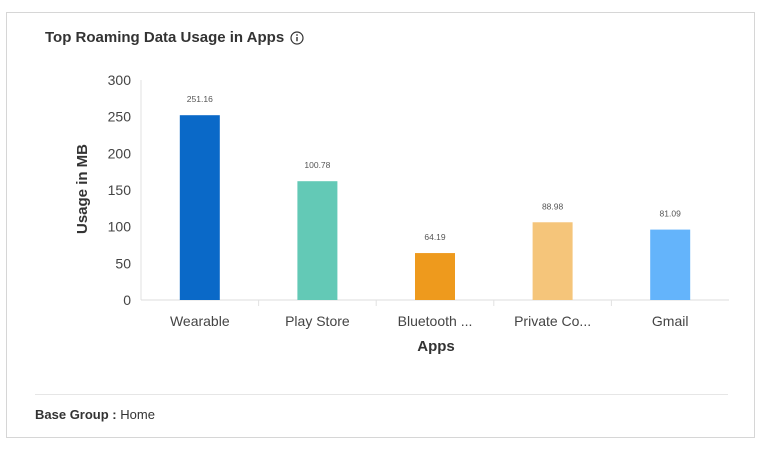 Image resolution: width=763 pixels, height=451 pixels. I want to click on title-row: Top Roaming Data Usage in Apps, so click(174, 37).